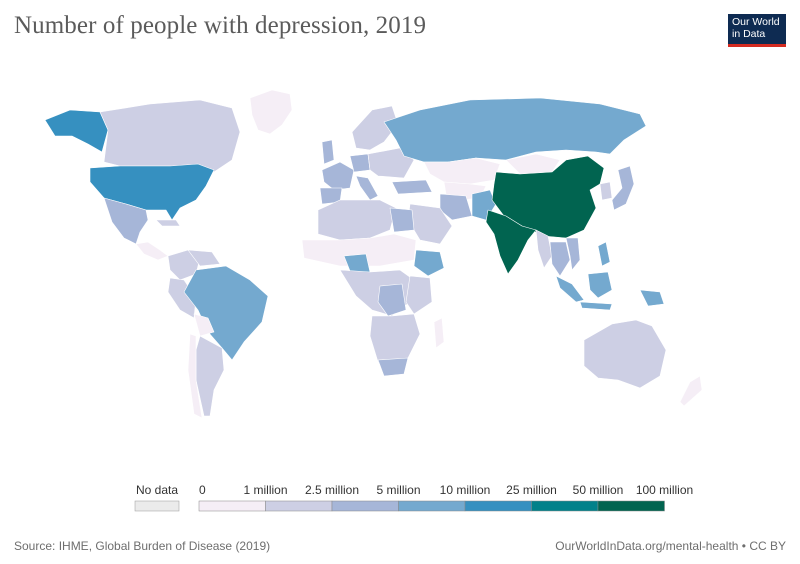 This screenshot has height=564, width=800. I want to click on region-bolivia, so click(204, 325).